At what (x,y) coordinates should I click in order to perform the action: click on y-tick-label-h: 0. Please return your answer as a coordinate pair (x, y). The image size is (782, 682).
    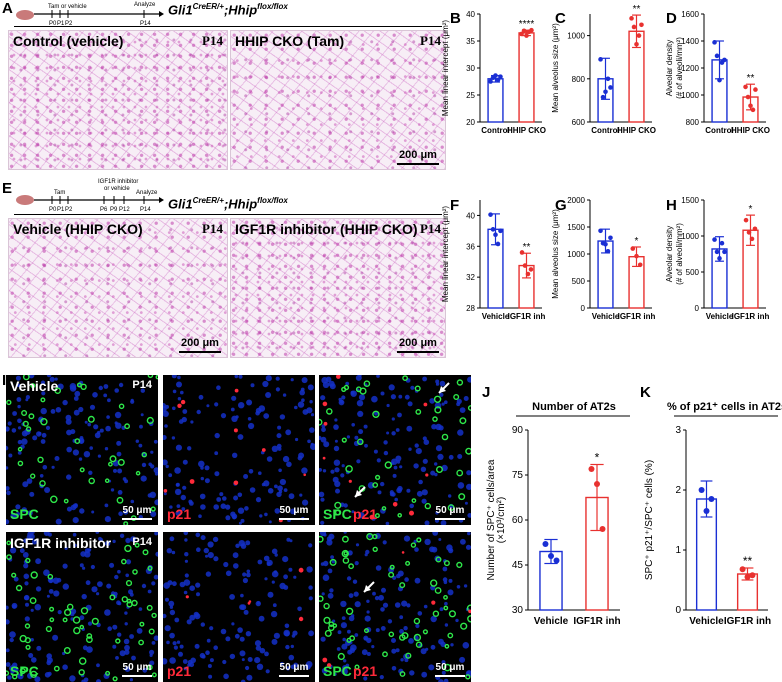
    Looking at the image, I should click on (697, 308).